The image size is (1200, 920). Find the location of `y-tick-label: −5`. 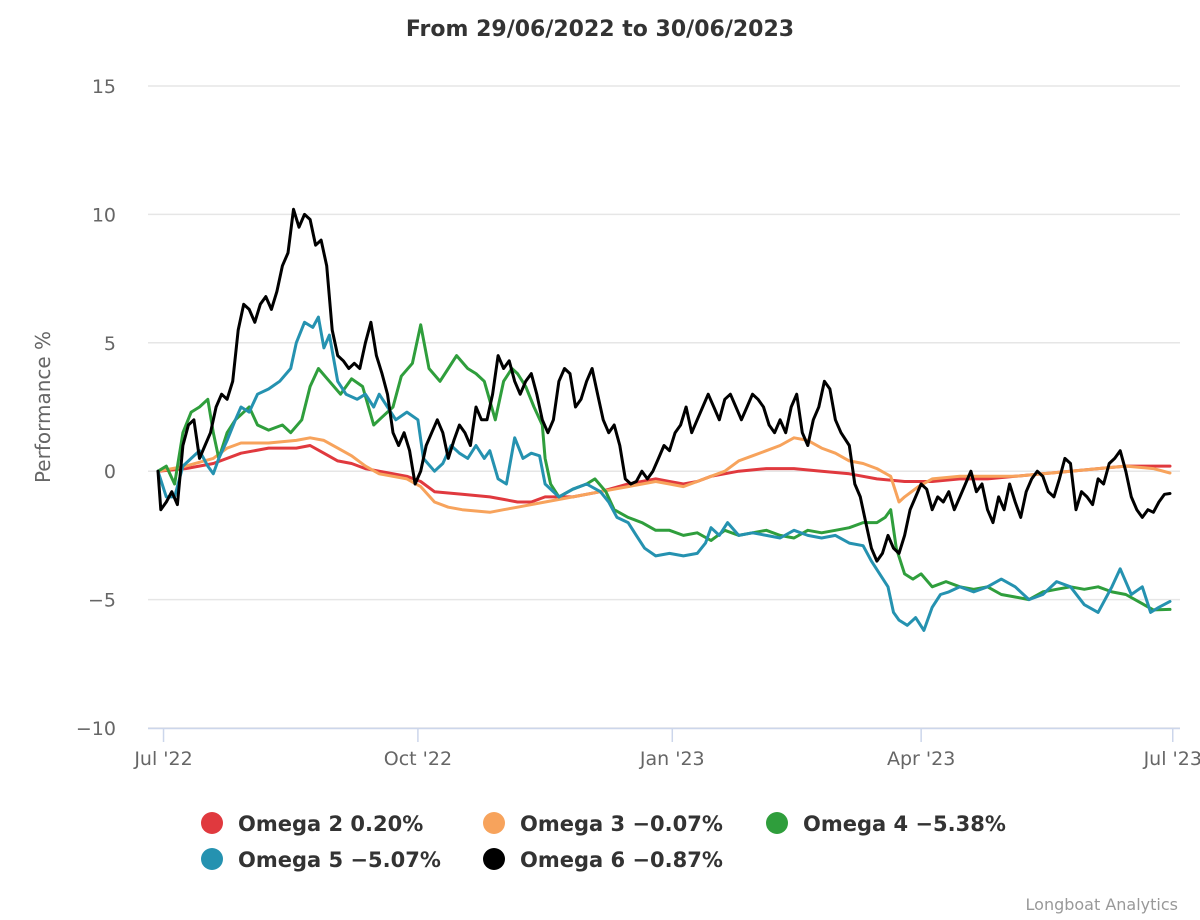

y-tick-label: −5 is located at coordinates (102, 601).